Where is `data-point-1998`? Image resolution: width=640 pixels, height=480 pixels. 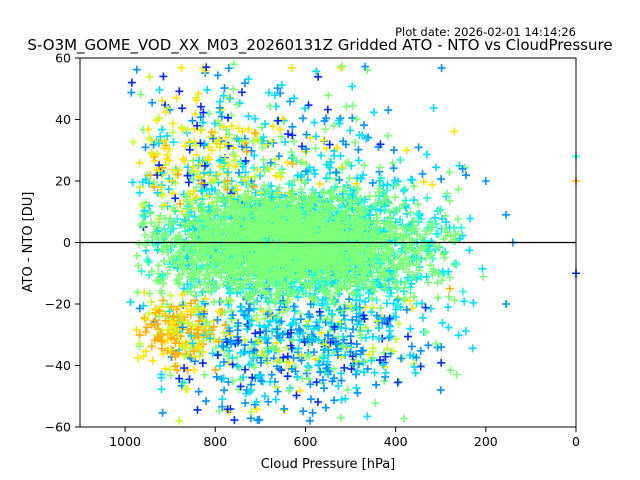
data-point-1998 is located at coordinates (307, 321).